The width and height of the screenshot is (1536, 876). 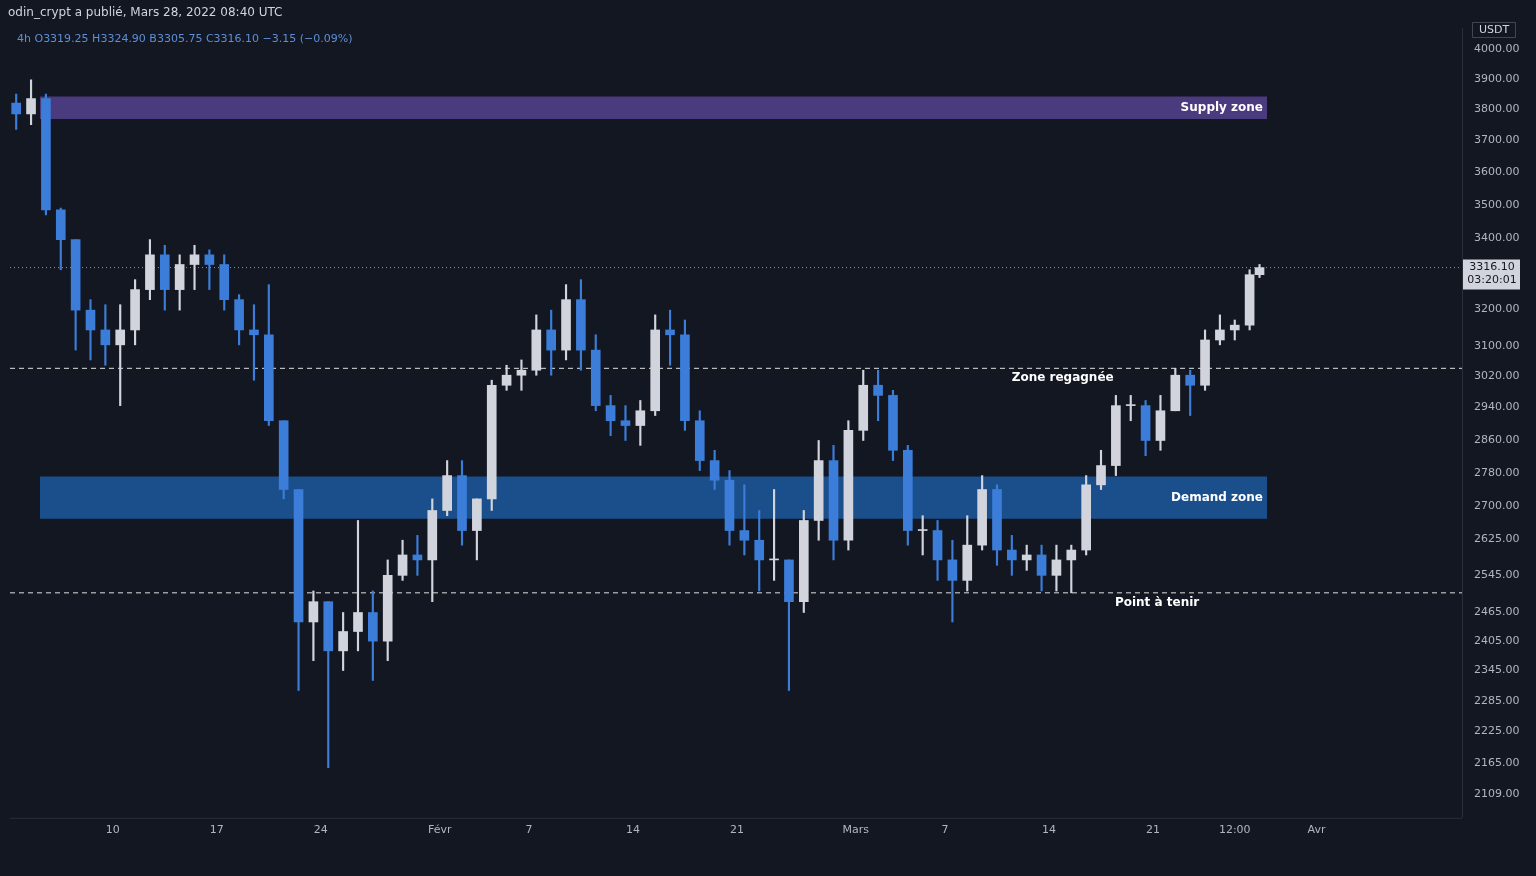 What do you see at coordinates (216, 830) in the screenshot?
I see `x-tick-label: 17` at bounding box center [216, 830].